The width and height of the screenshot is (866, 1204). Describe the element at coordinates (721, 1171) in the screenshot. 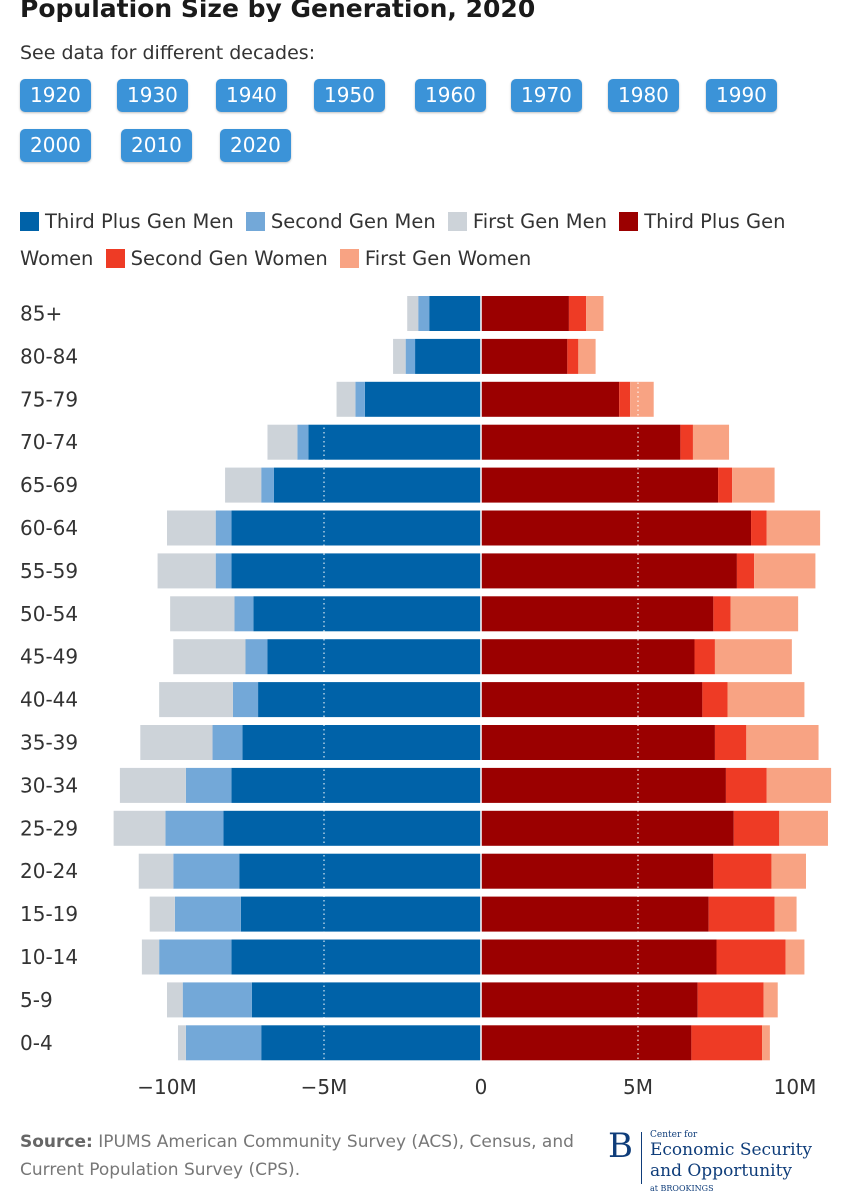

I see `logo-line-2: and Opportunity` at that location.